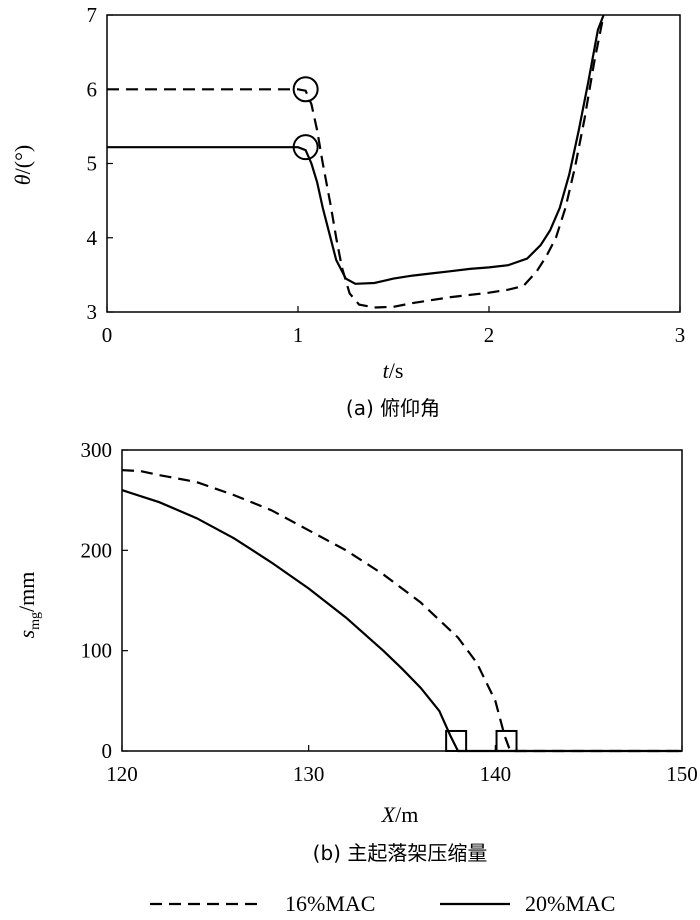 Image resolution: width=700 pixels, height=920 pixels. I want to click on chart-a-x-axis-label: t/s, so click(393, 370).